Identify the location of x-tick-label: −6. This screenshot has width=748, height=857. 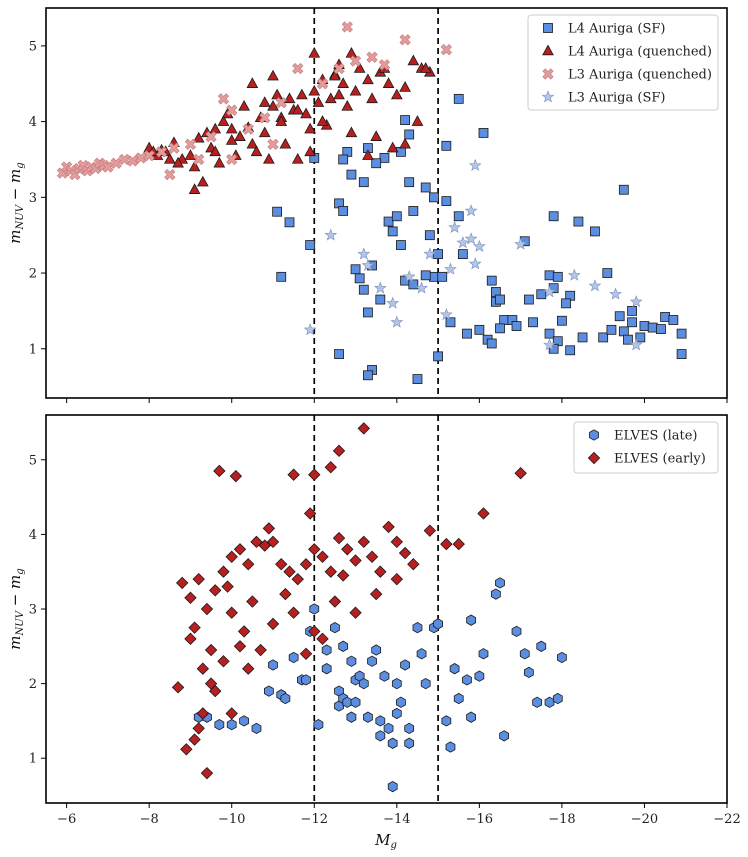
(66, 819).